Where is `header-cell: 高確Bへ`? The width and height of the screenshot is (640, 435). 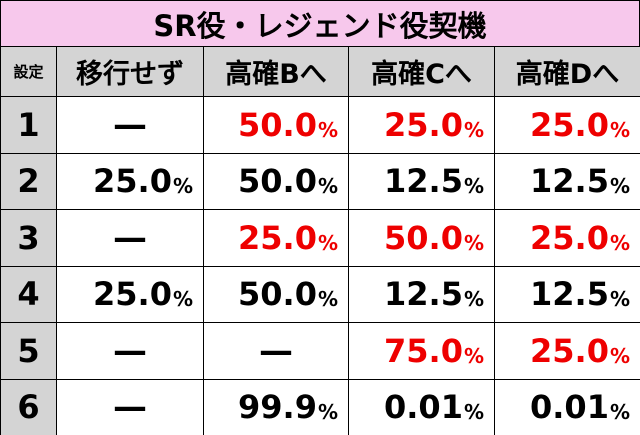
header-cell: 高確Bへ is located at coordinates (276, 71).